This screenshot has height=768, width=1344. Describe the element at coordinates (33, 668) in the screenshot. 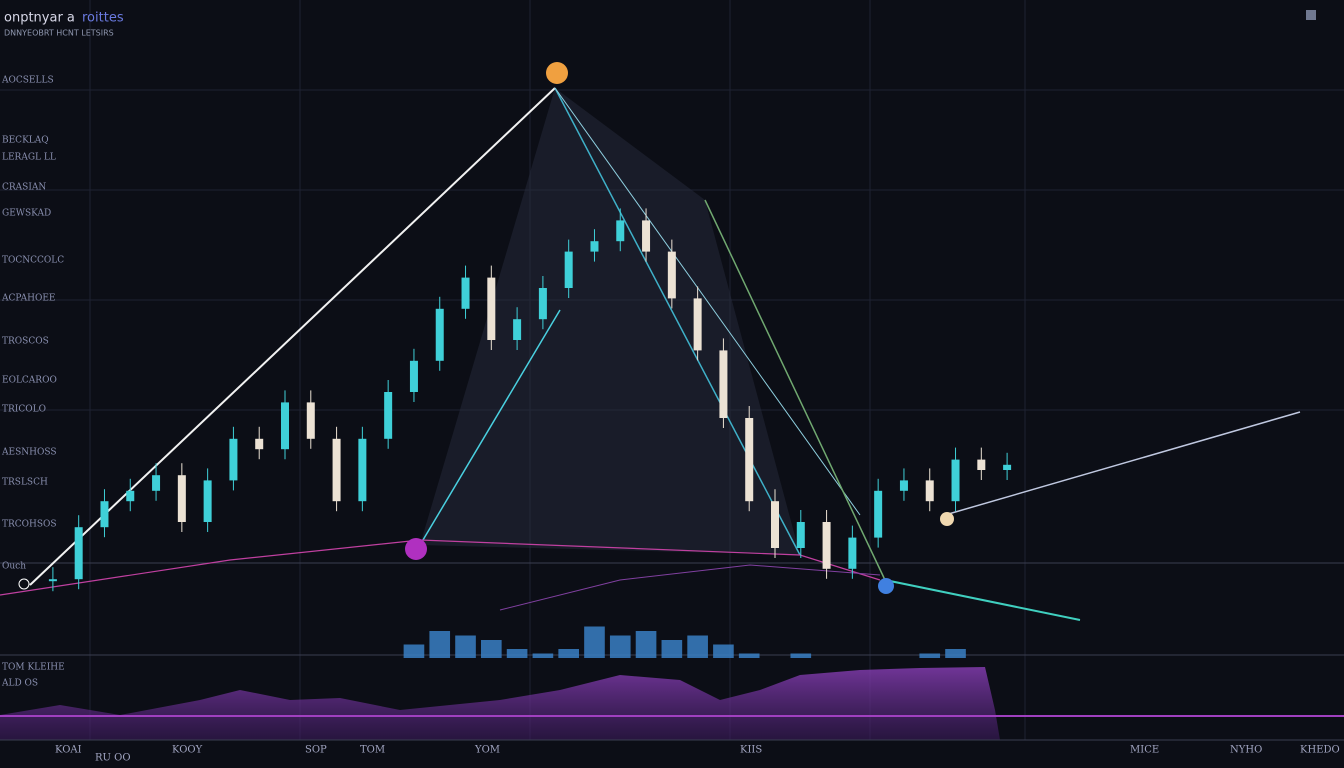

I see `panel-label: TOM KLEIHE` at that location.